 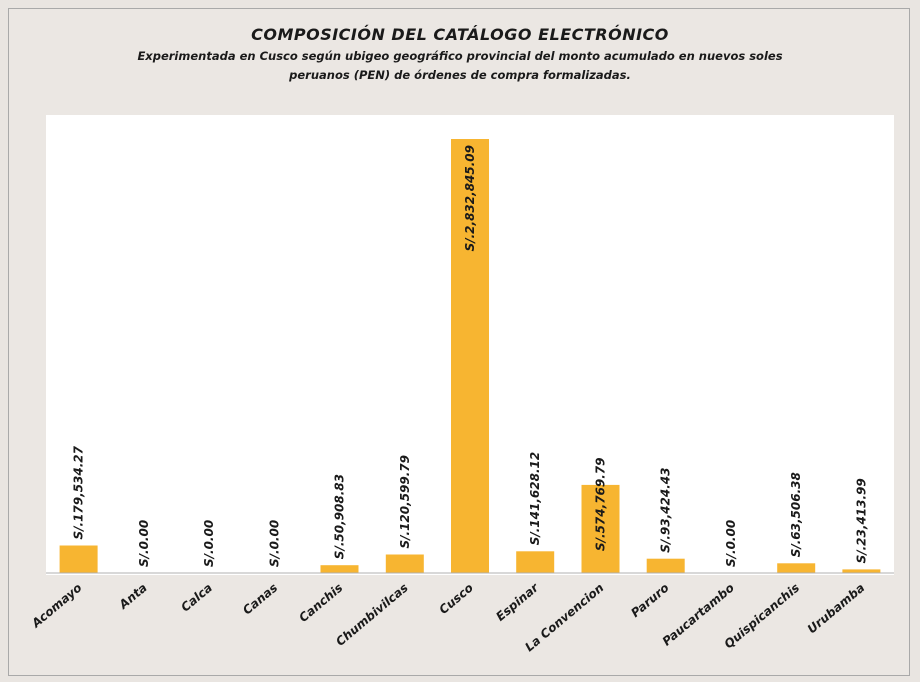 I want to click on tick-label: Urubamba, so click(x=836, y=609).